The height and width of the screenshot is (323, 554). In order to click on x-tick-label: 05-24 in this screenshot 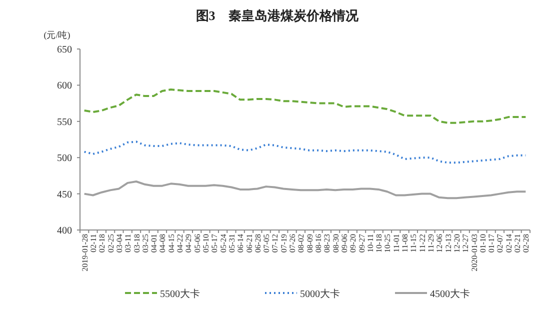, I will do `click(223, 243)`.